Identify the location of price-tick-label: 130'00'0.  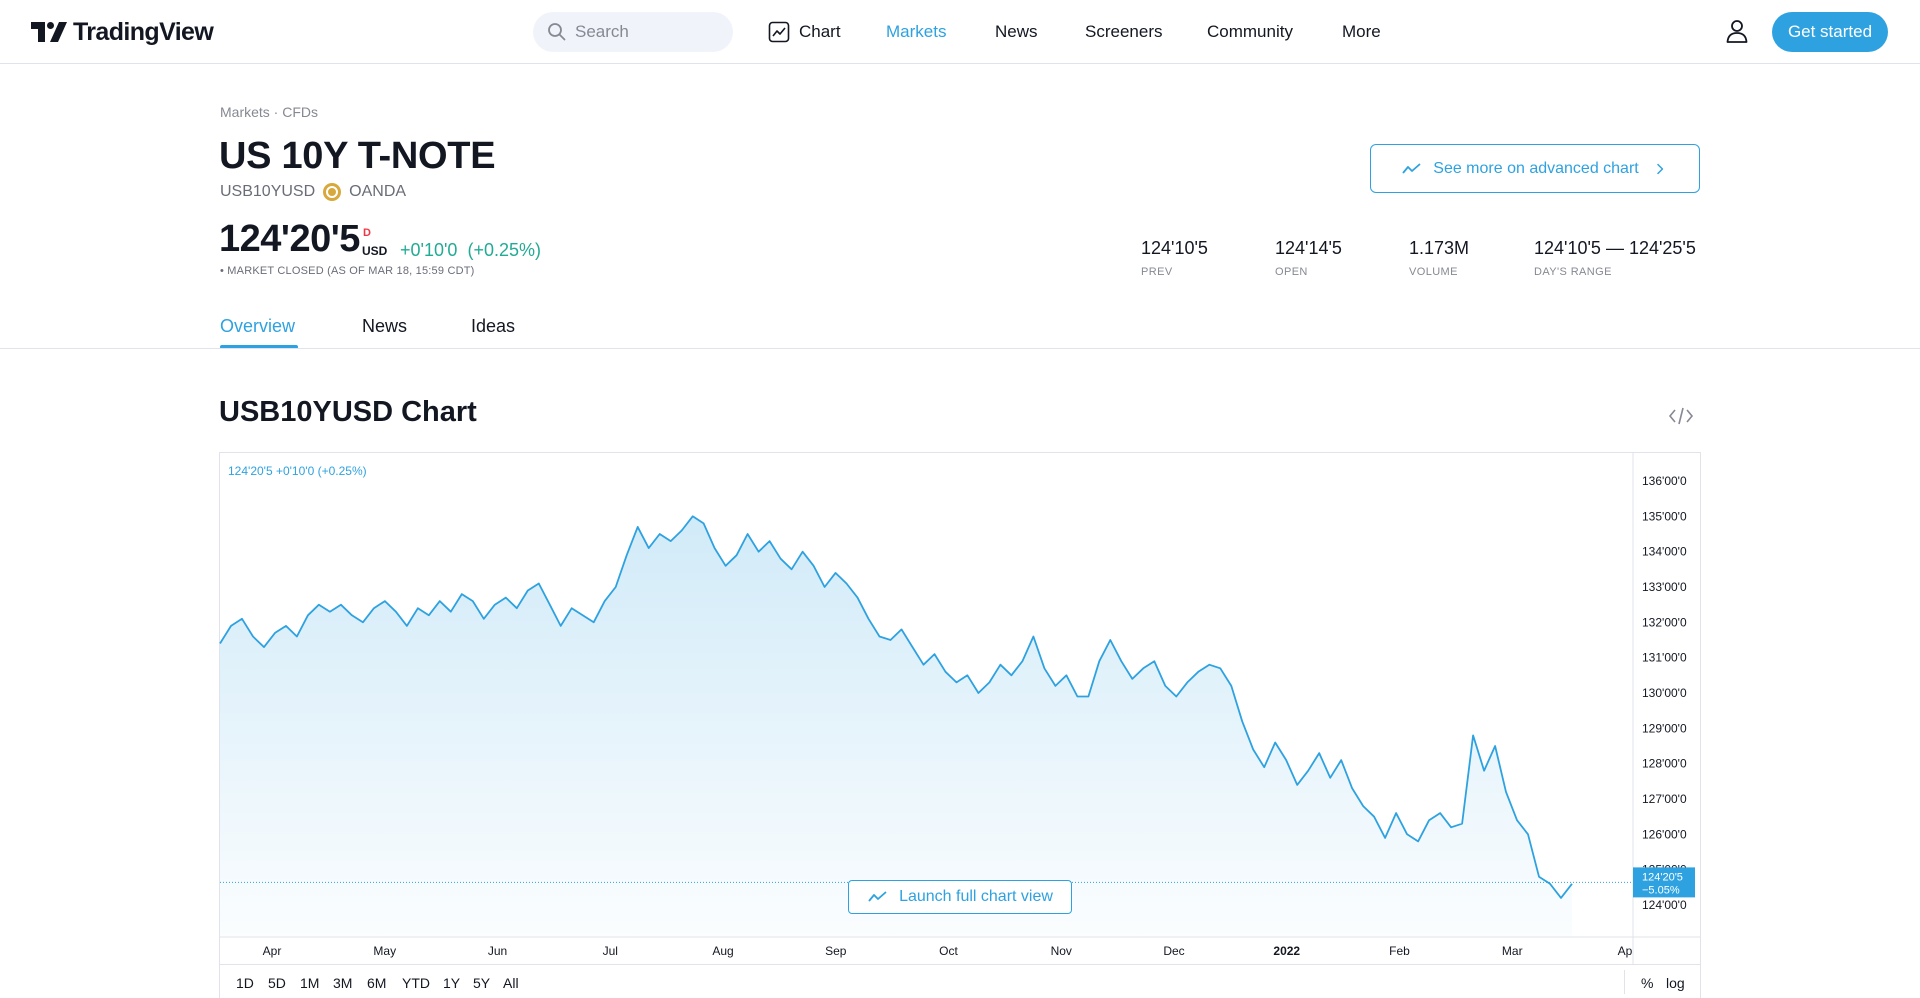
(1664, 693).